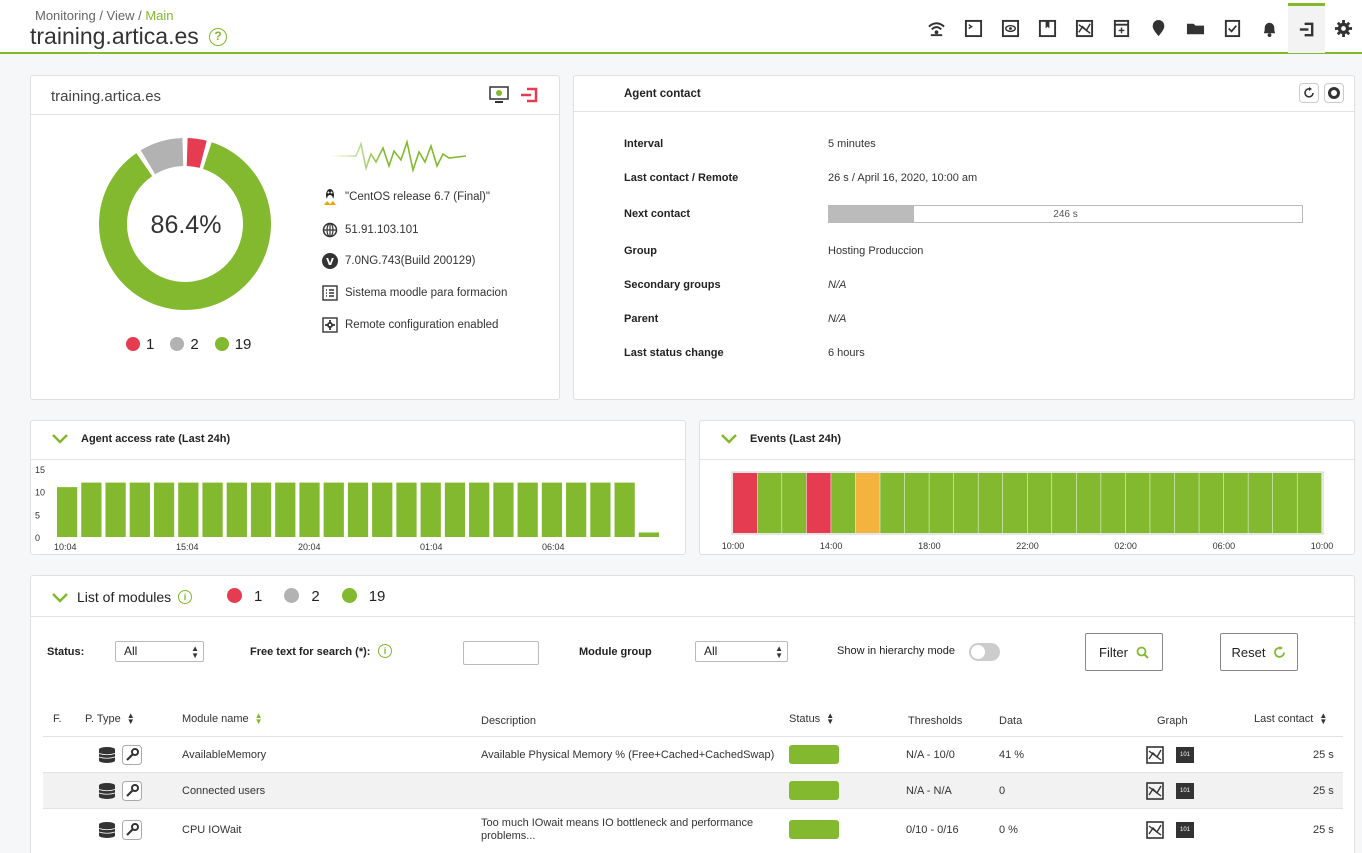 This screenshot has height=853, width=1362. What do you see at coordinates (1010, 28) in the screenshot?
I see `eye-icon` at bounding box center [1010, 28].